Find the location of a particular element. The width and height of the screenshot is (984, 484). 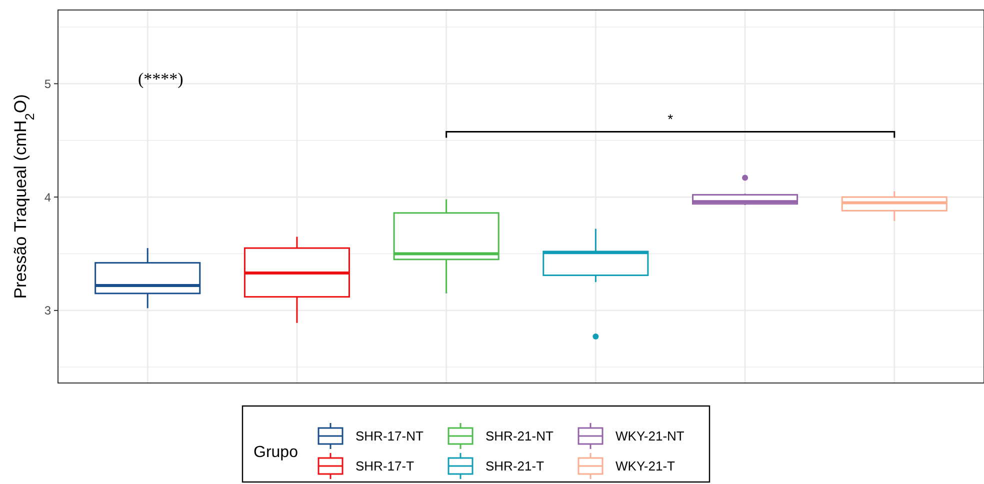

legend-label: SHR-17-T is located at coordinates (385, 466).